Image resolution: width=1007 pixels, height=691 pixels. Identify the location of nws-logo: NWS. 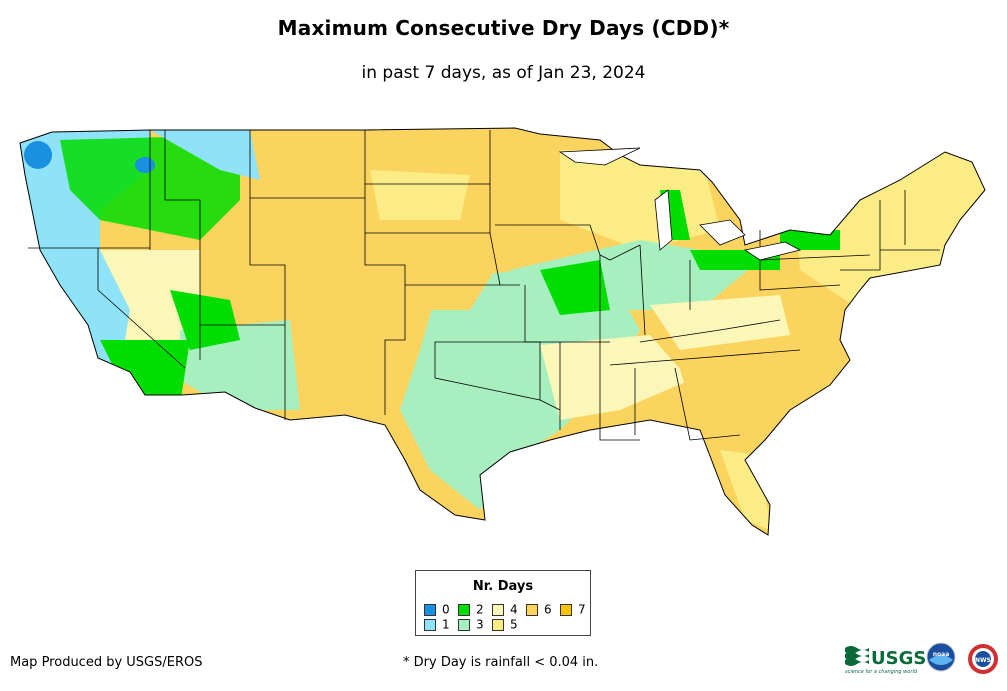
(983, 659).